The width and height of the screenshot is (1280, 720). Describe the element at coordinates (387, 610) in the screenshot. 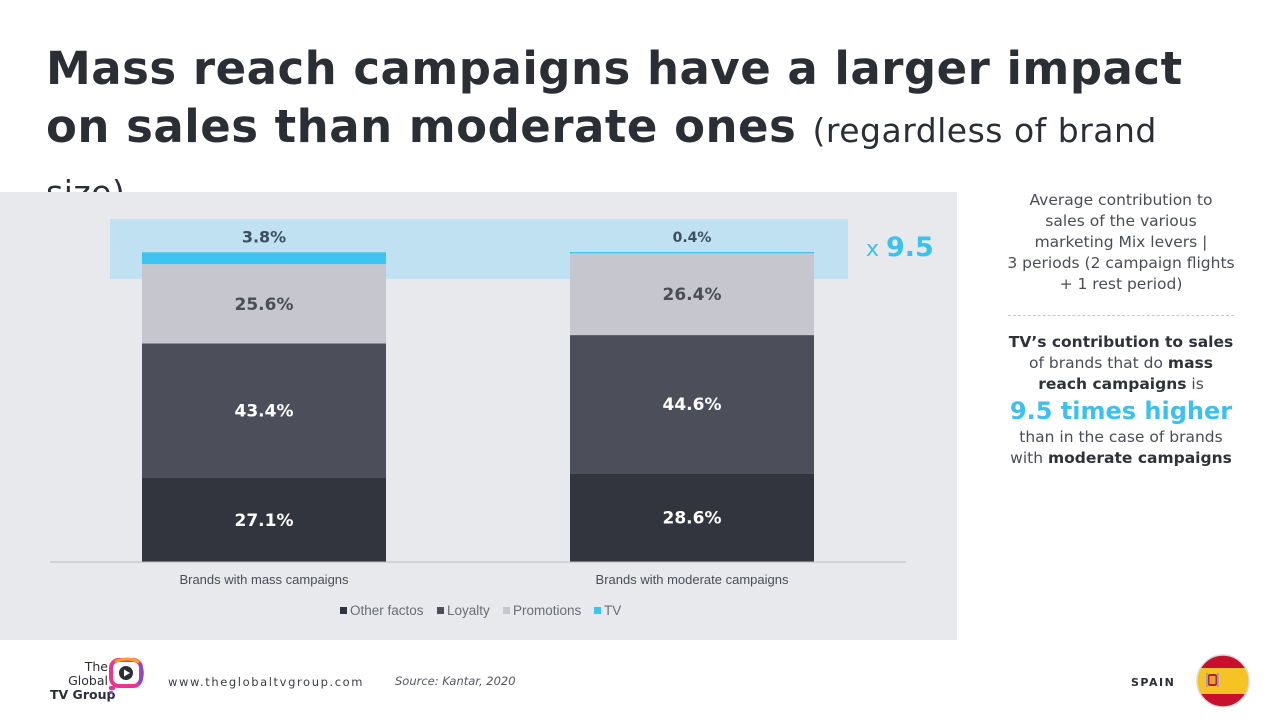

I see `legend-label: Other factos` at that location.